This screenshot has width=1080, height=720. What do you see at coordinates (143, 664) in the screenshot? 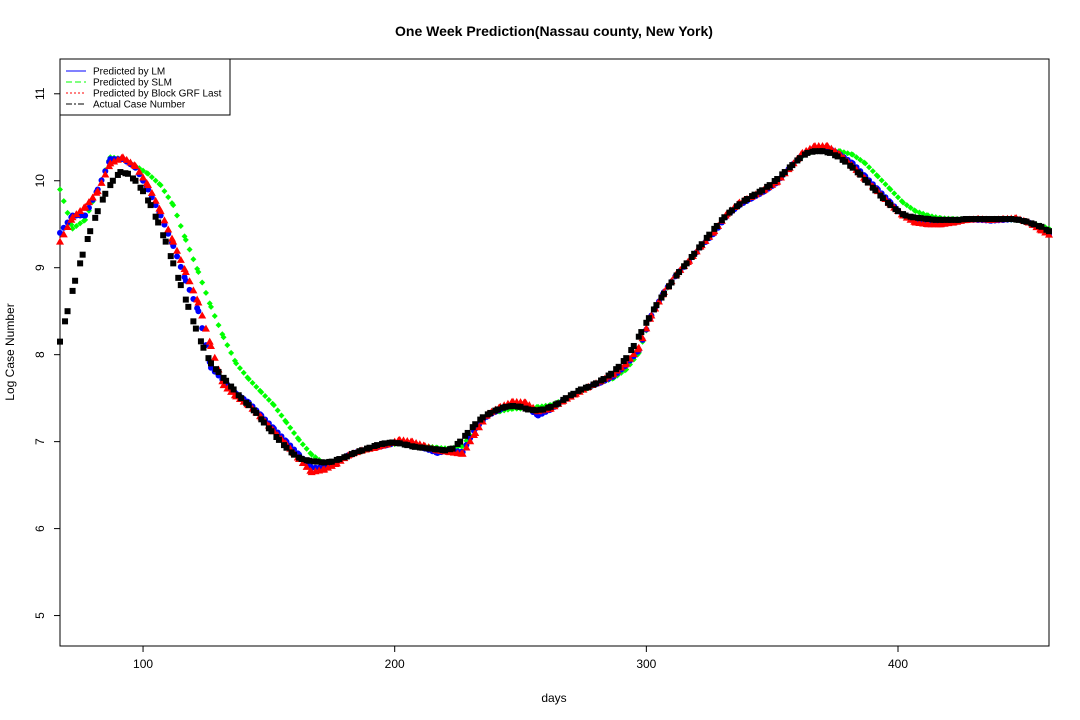
I see `x-tick-label-100: 100` at bounding box center [143, 664].